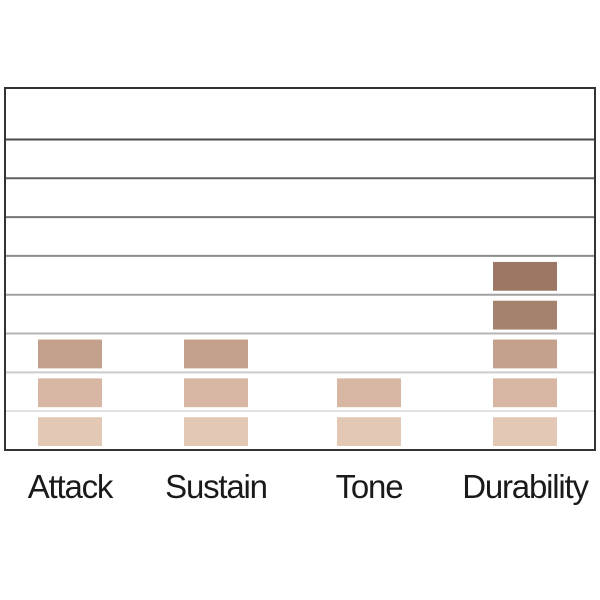 The width and height of the screenshot is (600, 600). Describe the element at coordinates (525, 486) in the screenshot. I see `x-tick-label: Durability` at that location.